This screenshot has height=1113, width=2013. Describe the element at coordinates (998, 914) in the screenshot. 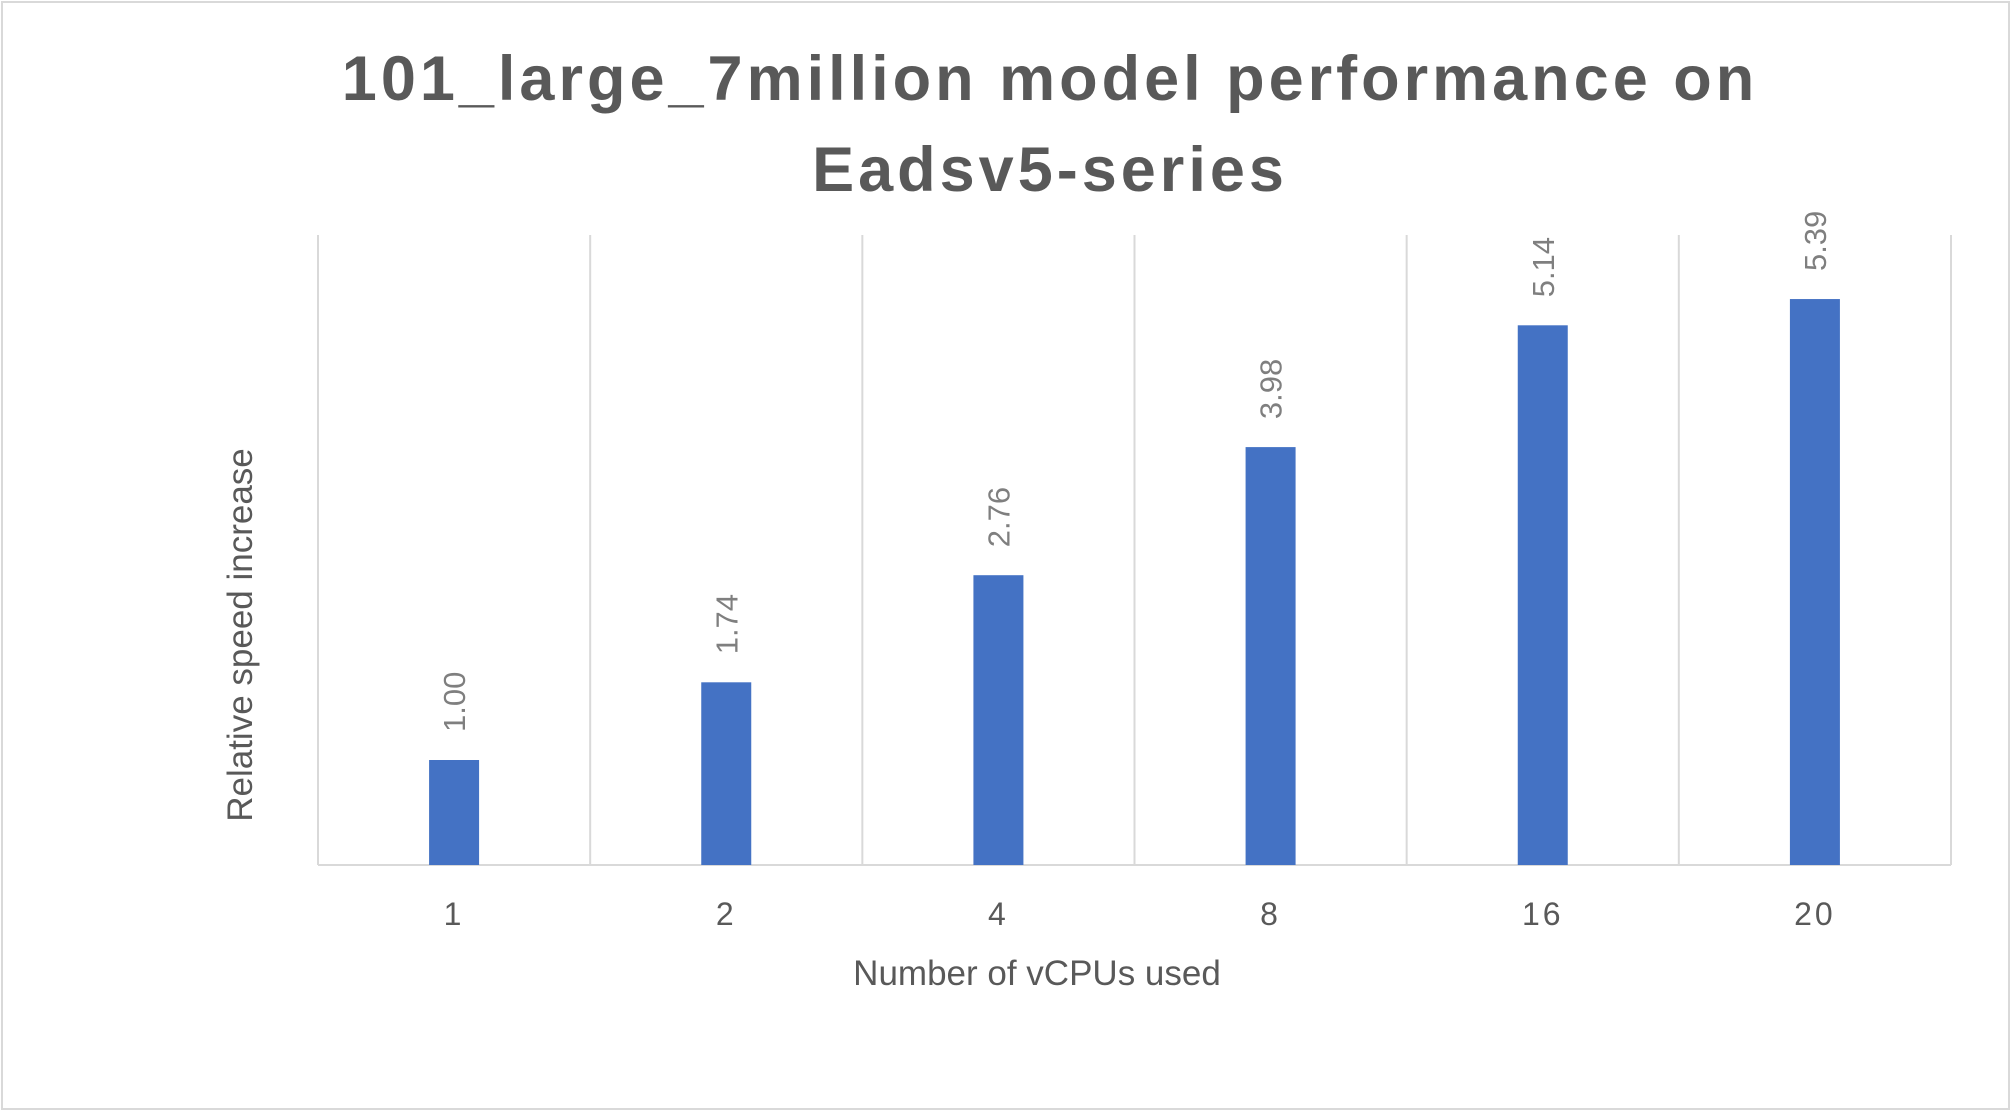

I see `x-tick-label-4: 4` at that location.